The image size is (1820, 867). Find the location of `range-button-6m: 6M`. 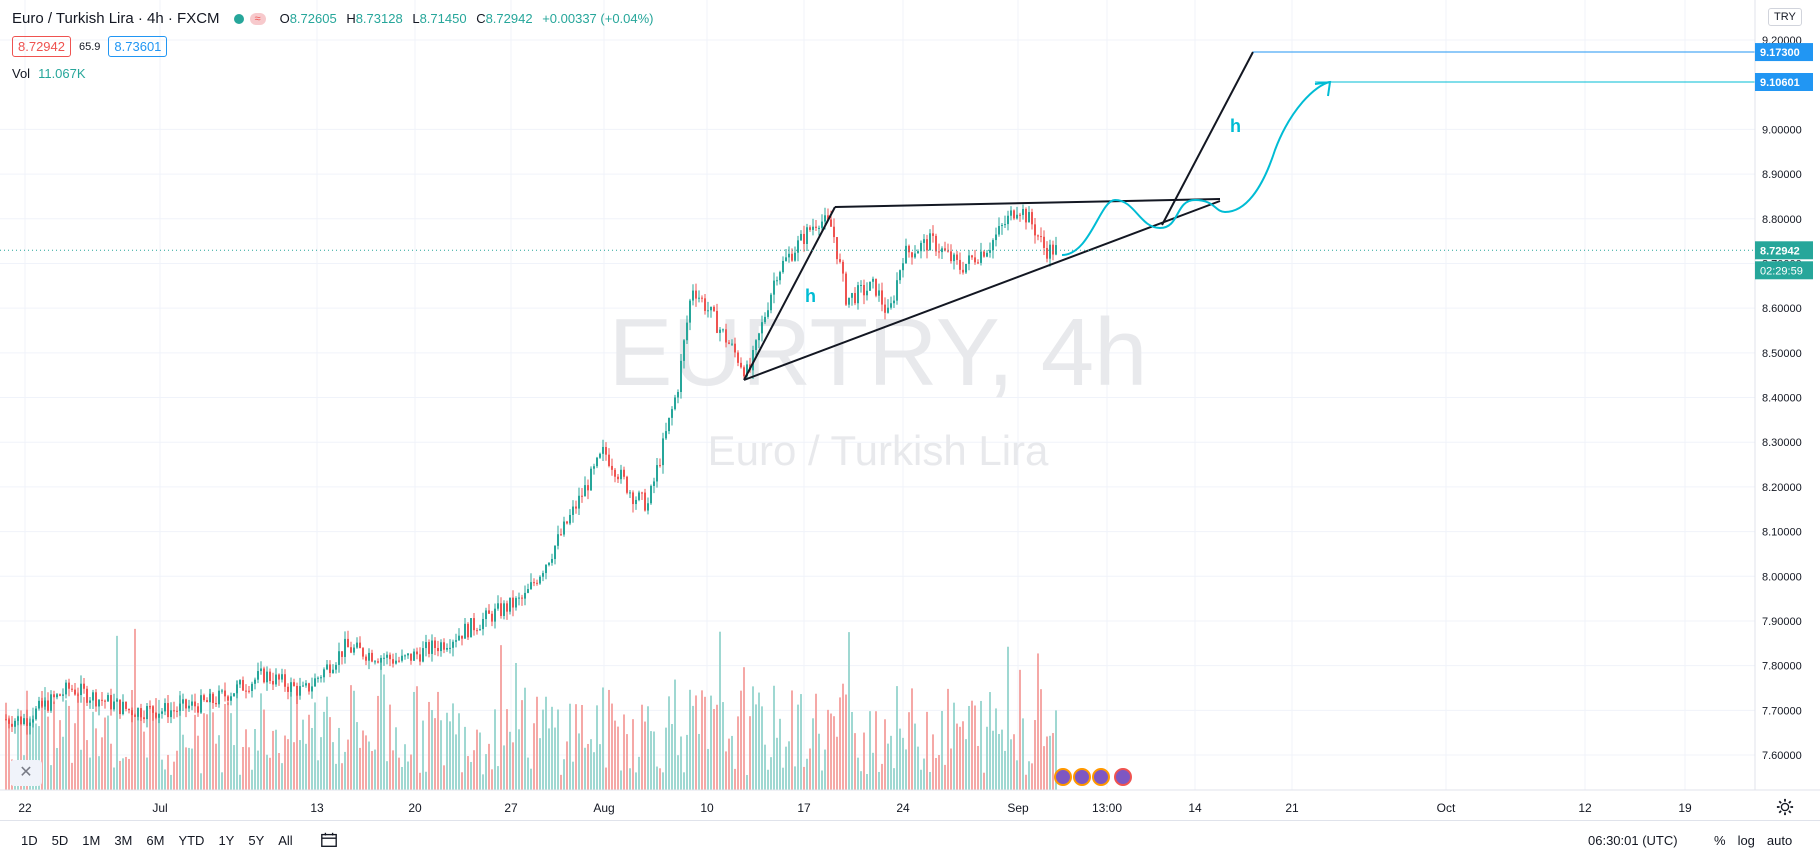

range-button-6m: 6M is located at coordinates (155, 840).